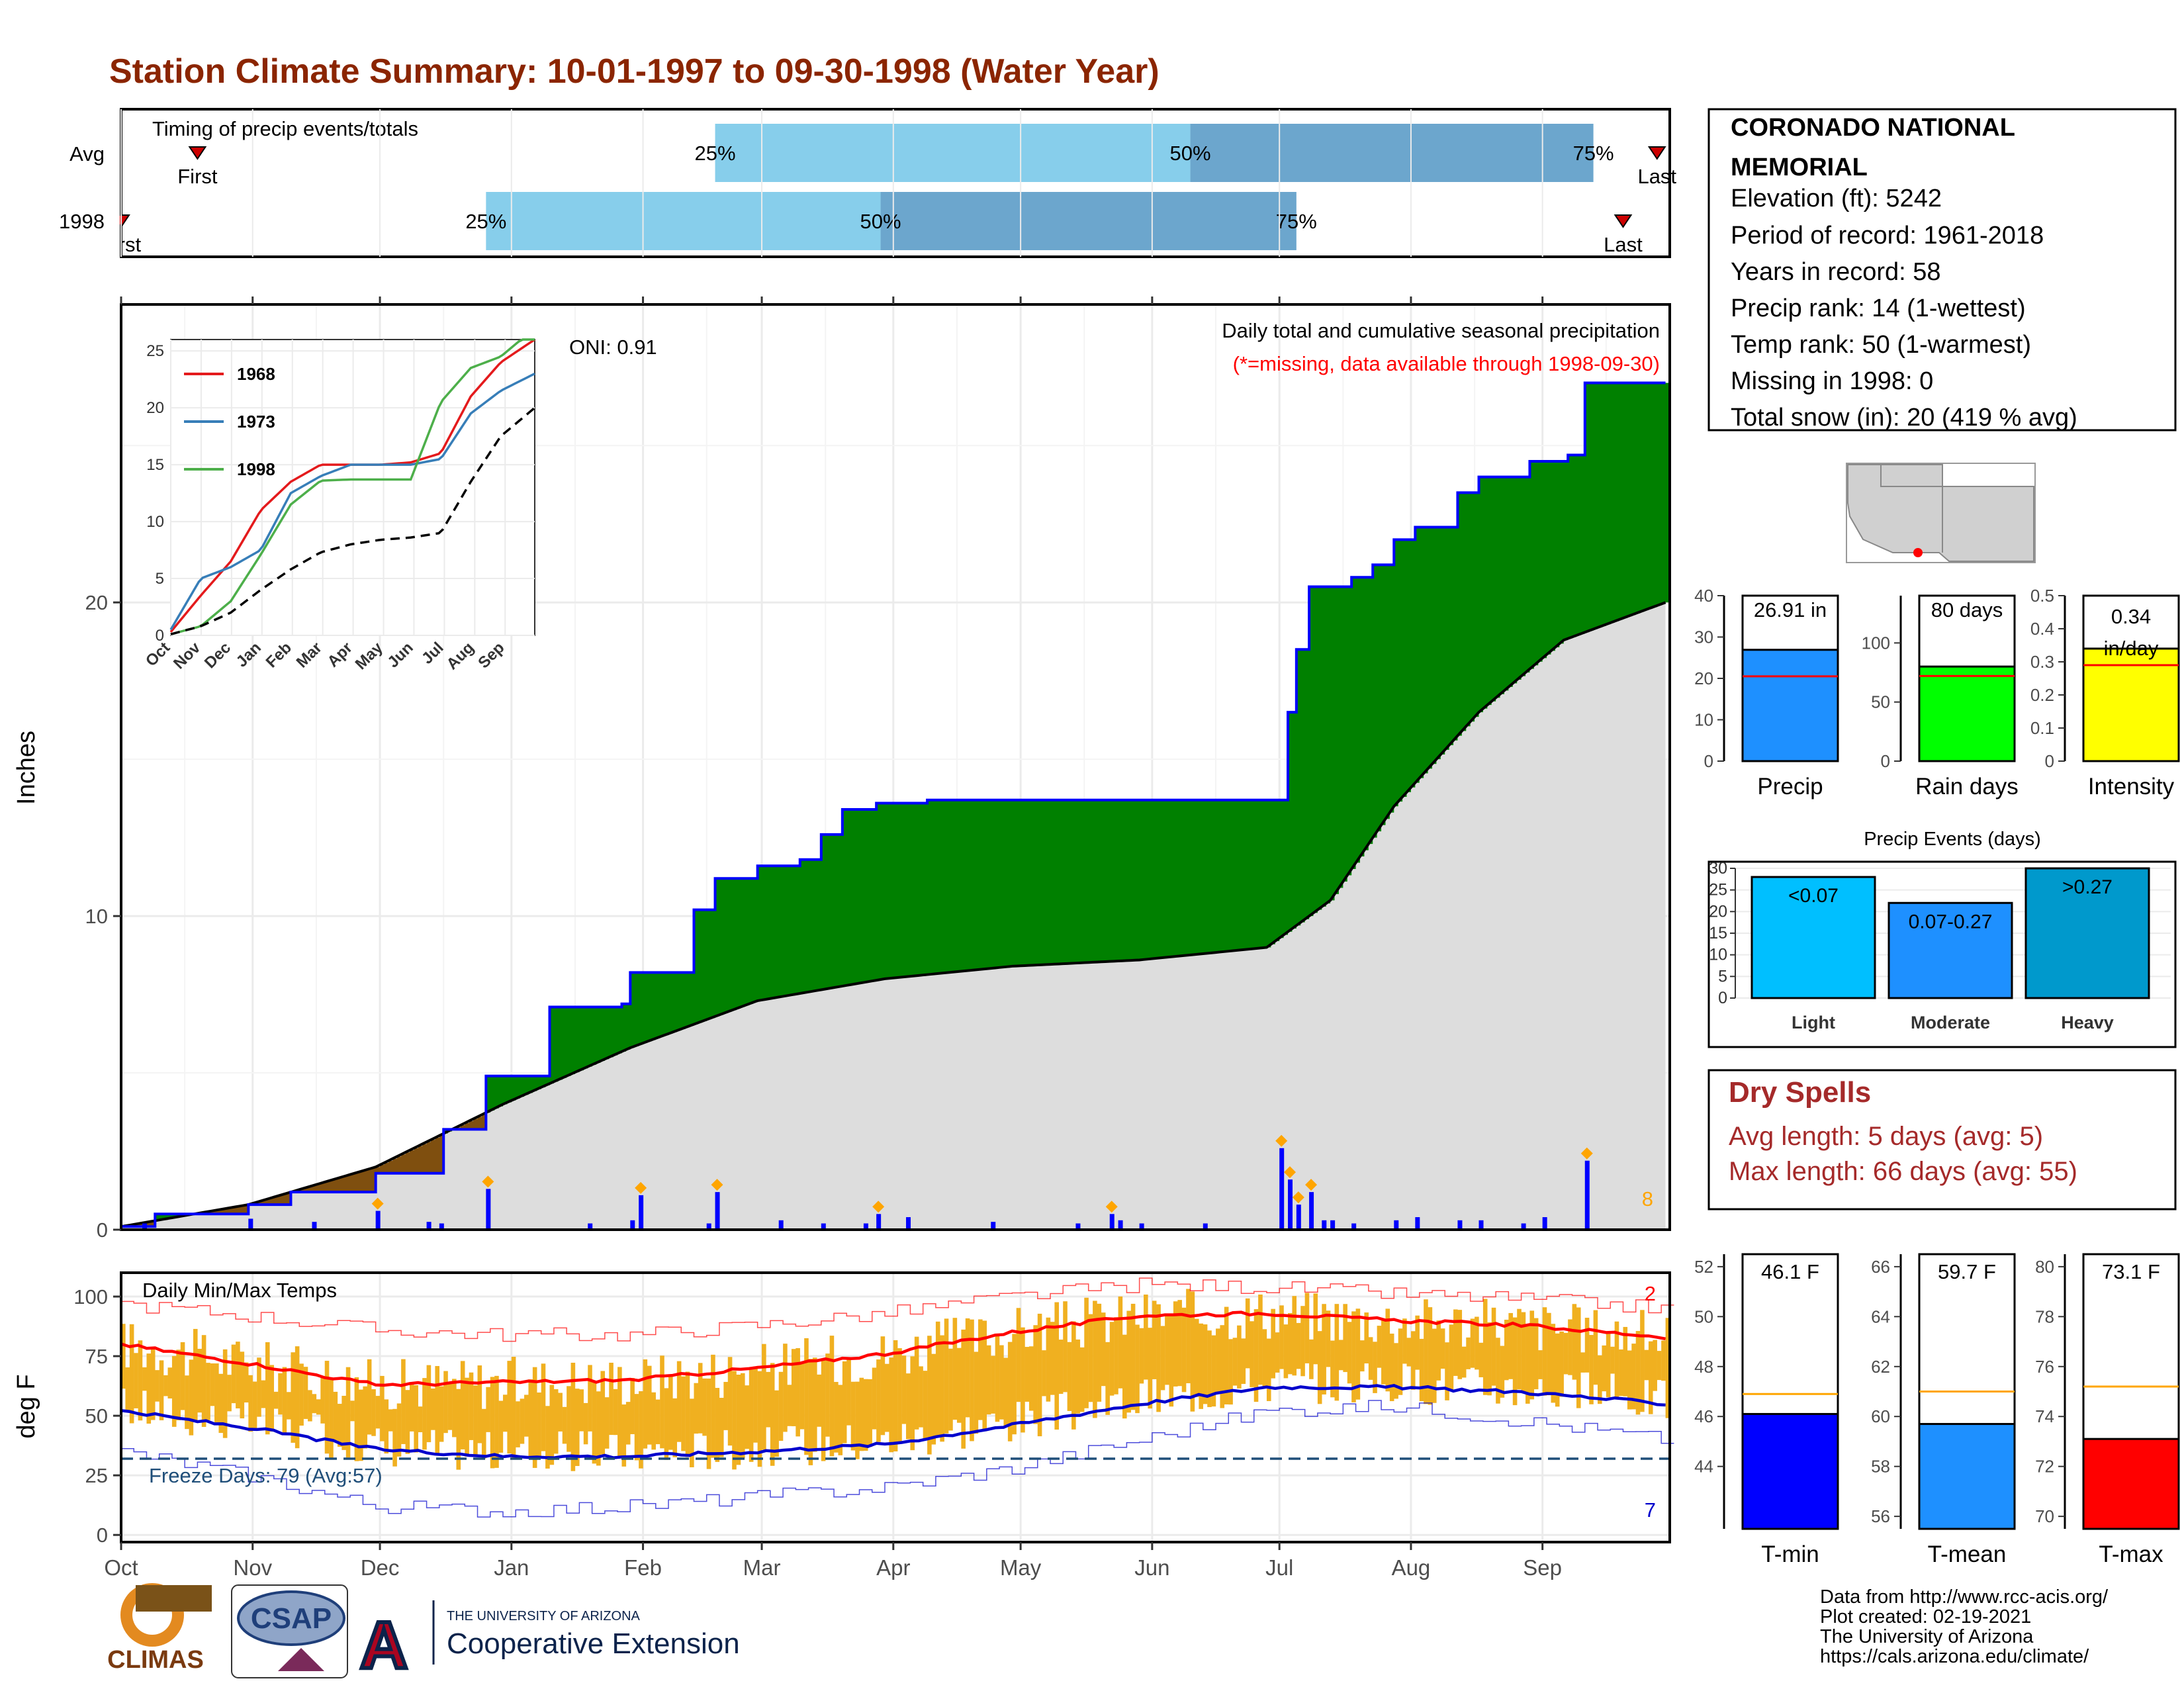 The width and height of the screenshot is (2184, 1691). I want to click on temp-count-bottom: 7, so click(1650, 1510).